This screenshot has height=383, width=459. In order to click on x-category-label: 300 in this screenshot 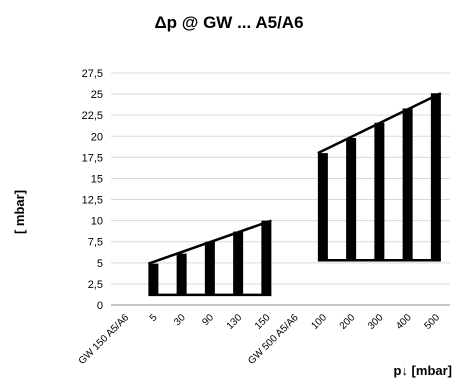, I will do `click(376, 322)`.